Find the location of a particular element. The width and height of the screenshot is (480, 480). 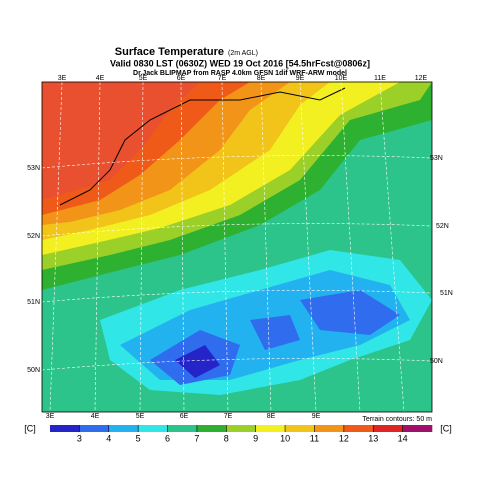

colorbar-tick-label: 7 is located at coordinates (196, 438).